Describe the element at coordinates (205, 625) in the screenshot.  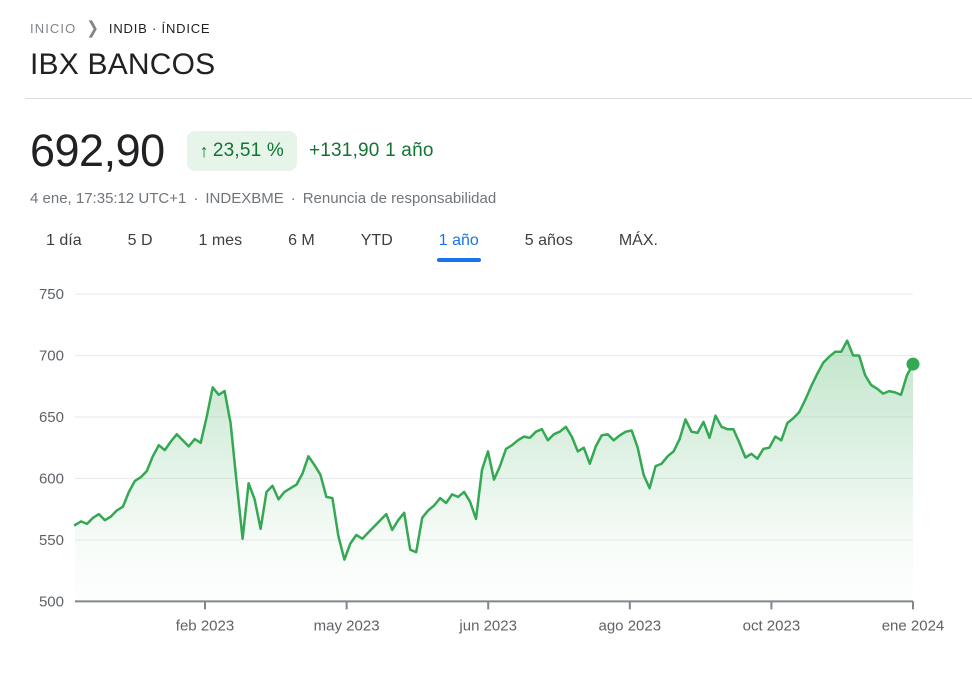
I see `x-axis-label: feb 2023` at that location.